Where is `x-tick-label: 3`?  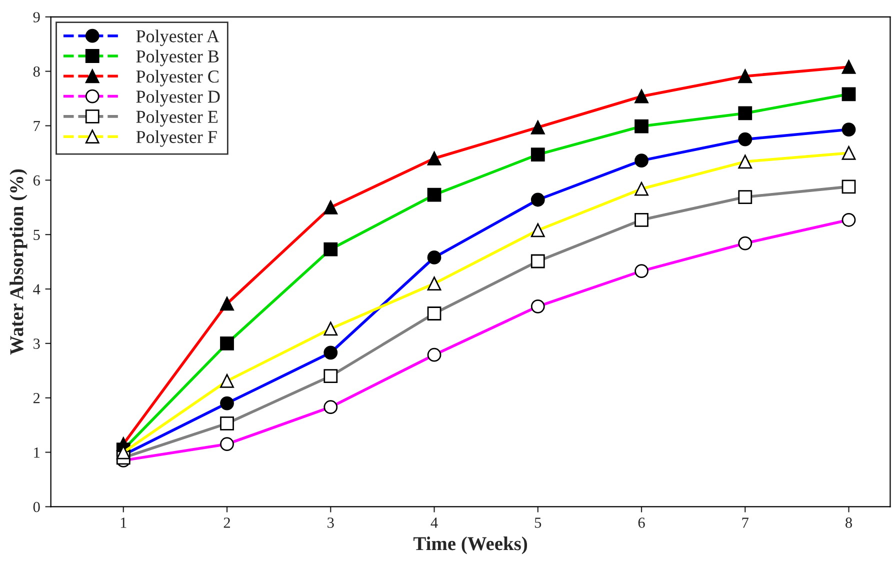
x-tick-label: 3 is located at coordinates (331, 523).